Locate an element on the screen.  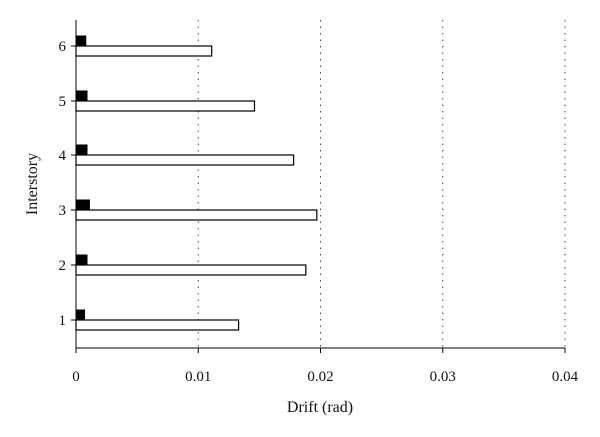
y-tick-label: 1 is located at coordinates (63, 321).